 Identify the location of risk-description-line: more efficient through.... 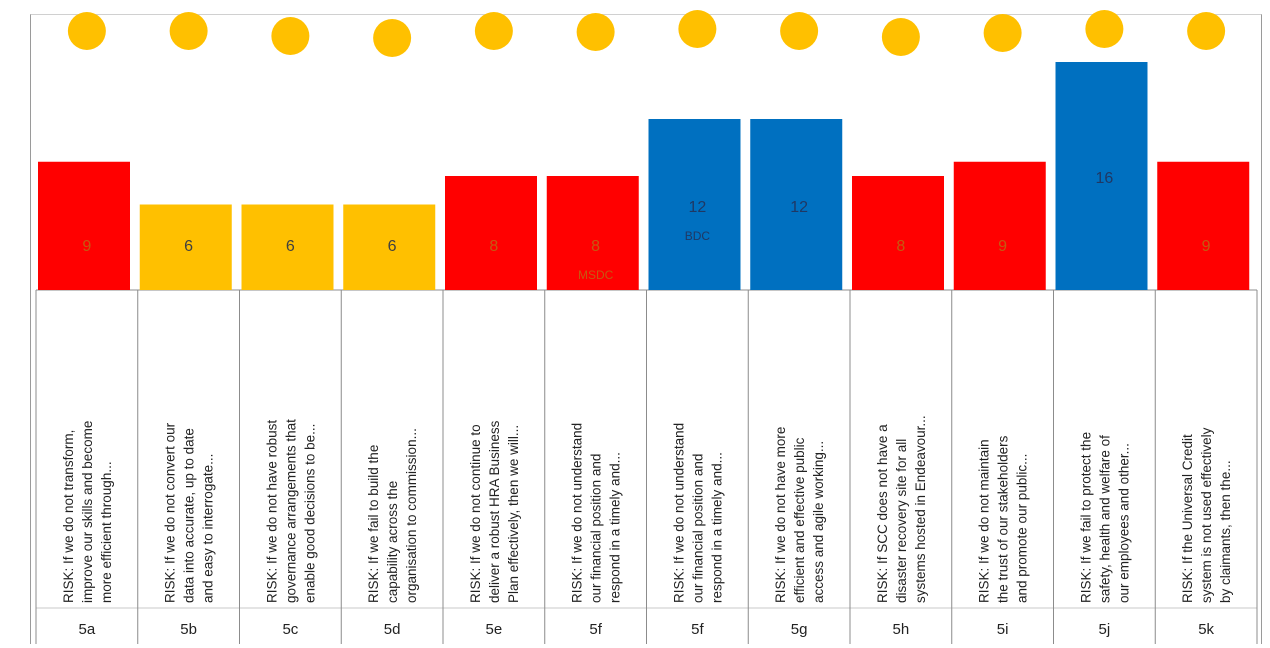
(106, 532).